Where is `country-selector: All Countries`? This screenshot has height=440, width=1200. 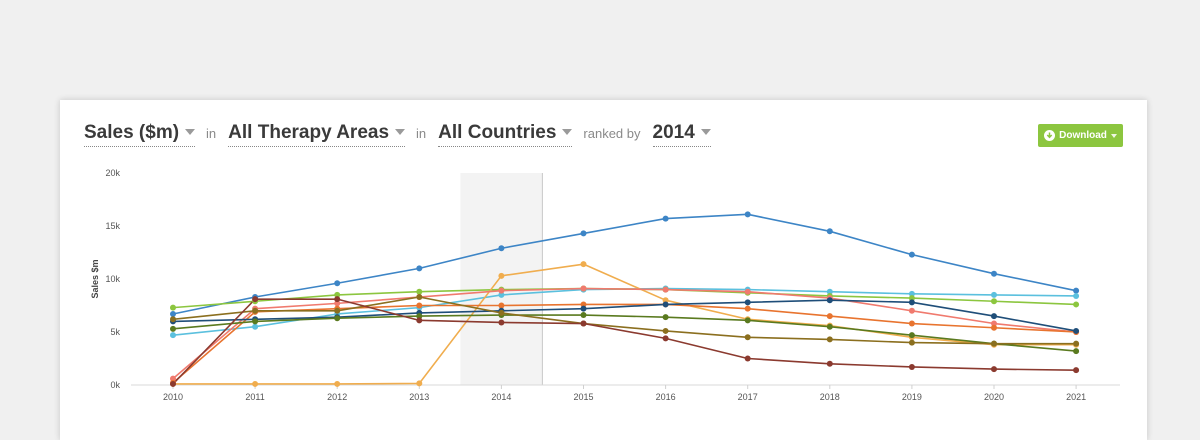 country-selector: All Countries is located at coordinates (505, 134).